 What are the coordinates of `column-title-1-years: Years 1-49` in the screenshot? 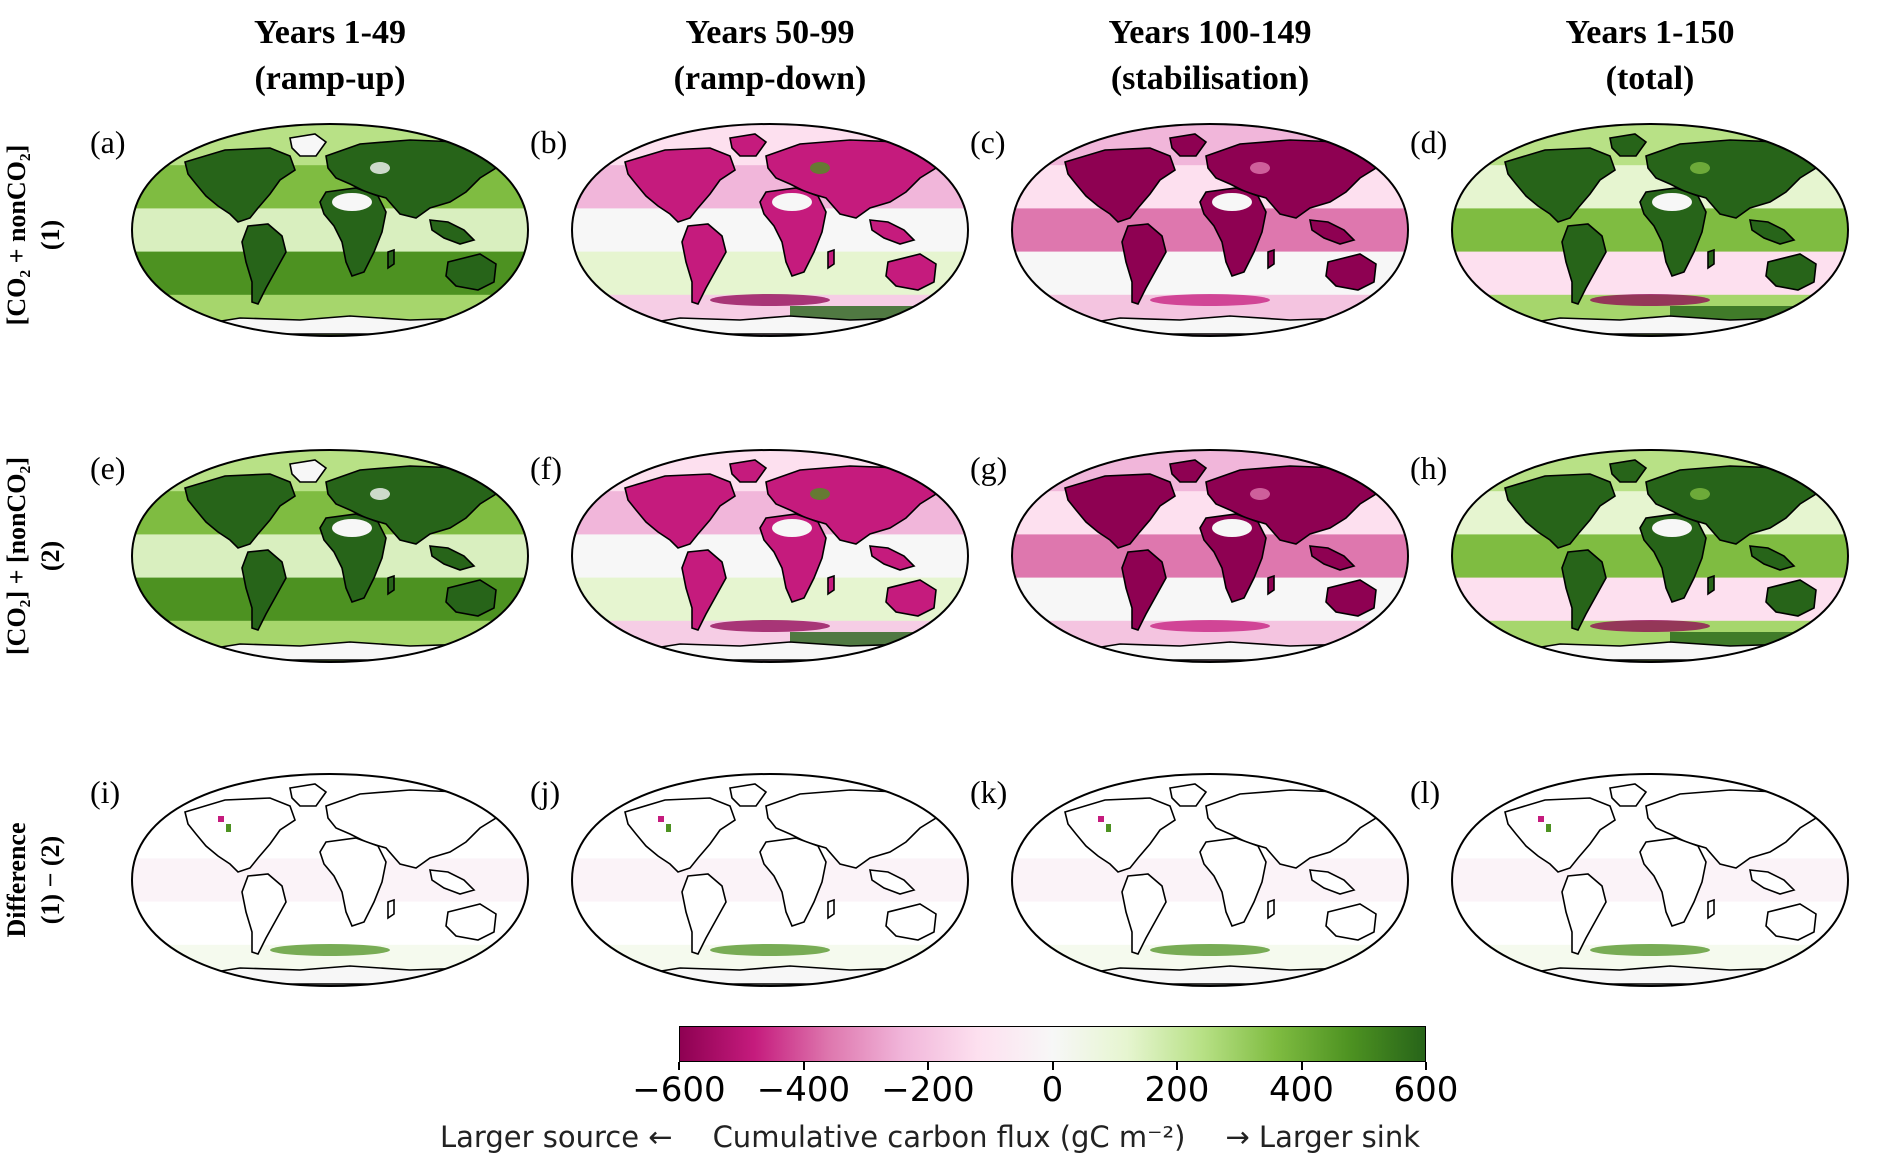 It's located at (330, 32).